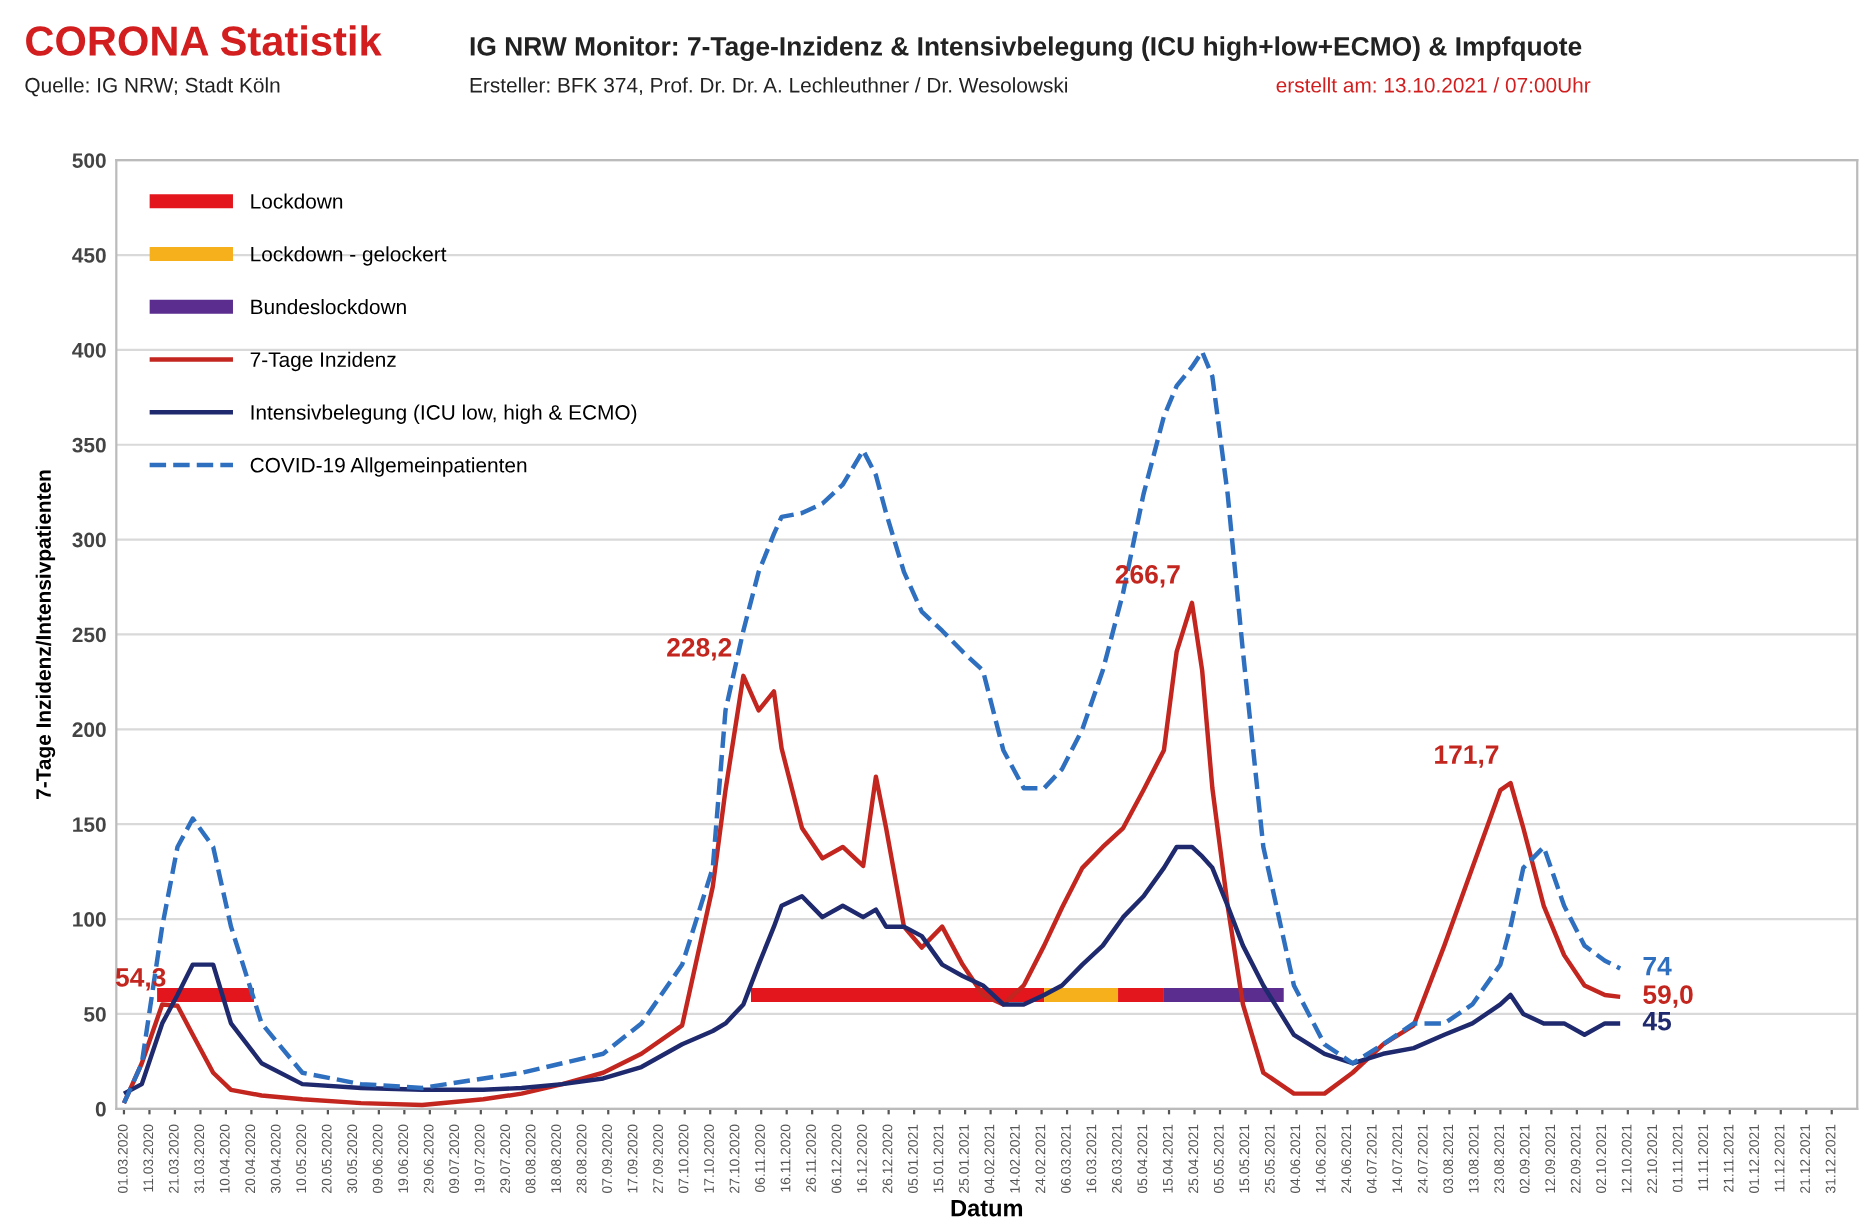  I want to click on y-tick-label: 300, so click(89, 540).